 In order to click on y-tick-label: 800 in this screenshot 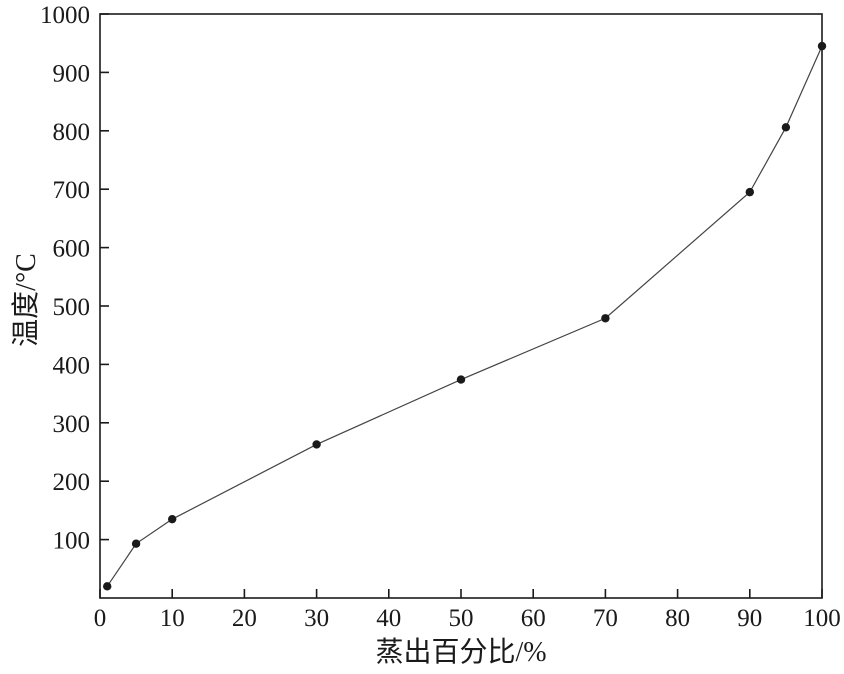, I will do `click(72, 132)`.